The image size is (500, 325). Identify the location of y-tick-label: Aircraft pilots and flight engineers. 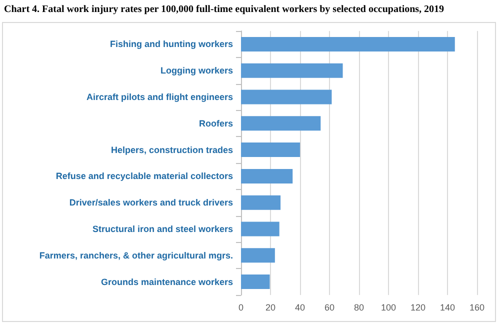
(159, 97).